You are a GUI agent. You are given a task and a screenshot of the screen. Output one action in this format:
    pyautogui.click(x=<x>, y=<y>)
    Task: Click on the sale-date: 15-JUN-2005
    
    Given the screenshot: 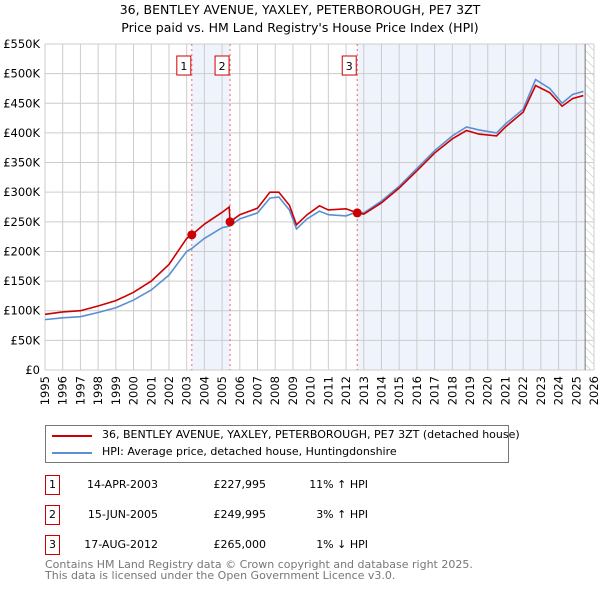 What is the action you would take?
    pyautogui.click(x=122, y=514)
    